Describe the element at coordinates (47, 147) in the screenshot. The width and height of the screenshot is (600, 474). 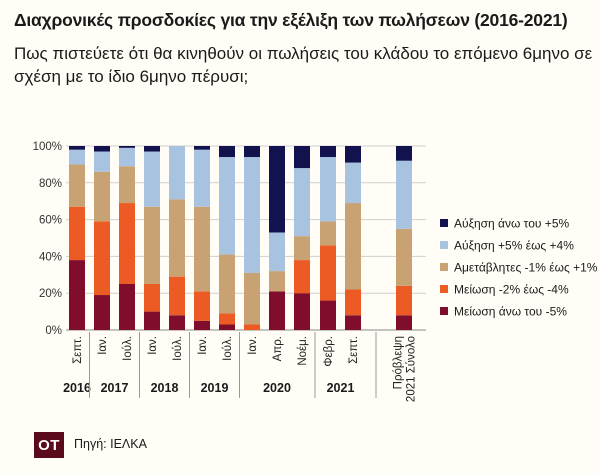
I see `y-tick-label: 100%` at that location.